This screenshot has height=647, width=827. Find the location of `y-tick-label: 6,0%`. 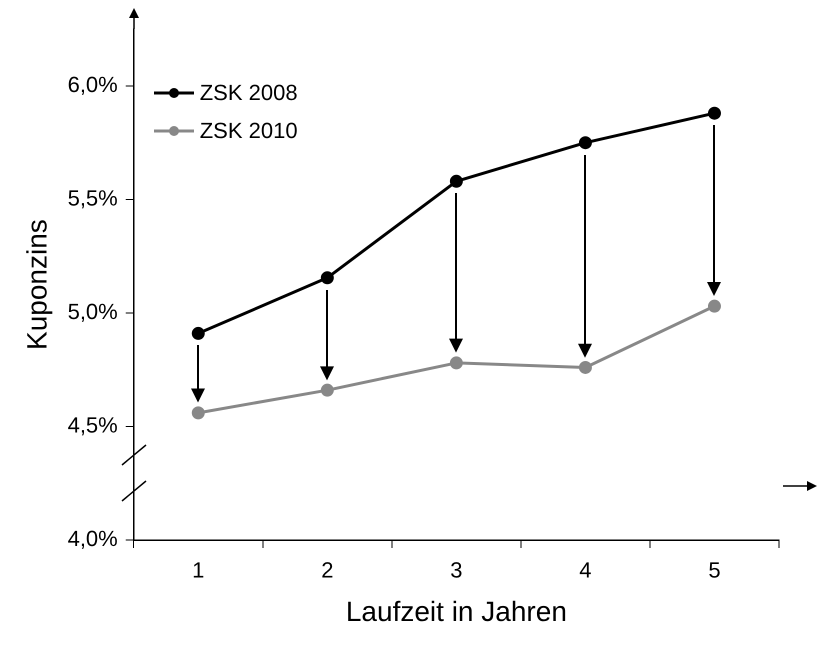

y-tick-label: 6,0% is located at coordinates (93, 85).